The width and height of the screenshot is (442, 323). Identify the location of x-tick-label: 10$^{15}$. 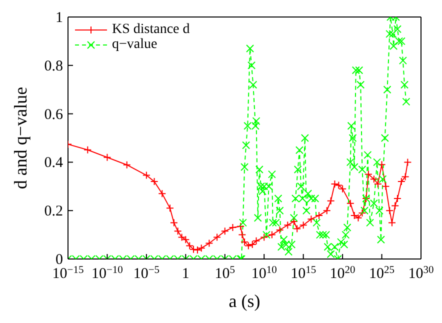
(303, 273).